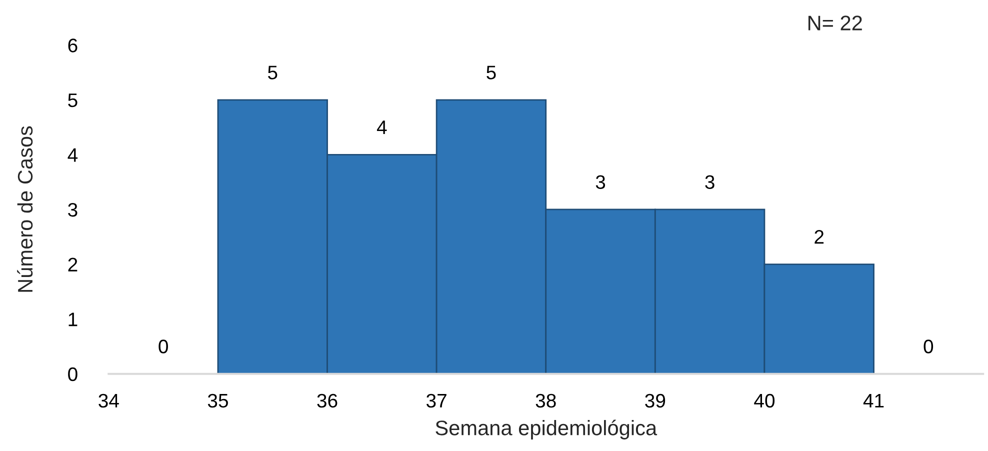  Describe the element at coordinates (73, 374) in the screenshot. I see `y-tick-label: 0` at that location.